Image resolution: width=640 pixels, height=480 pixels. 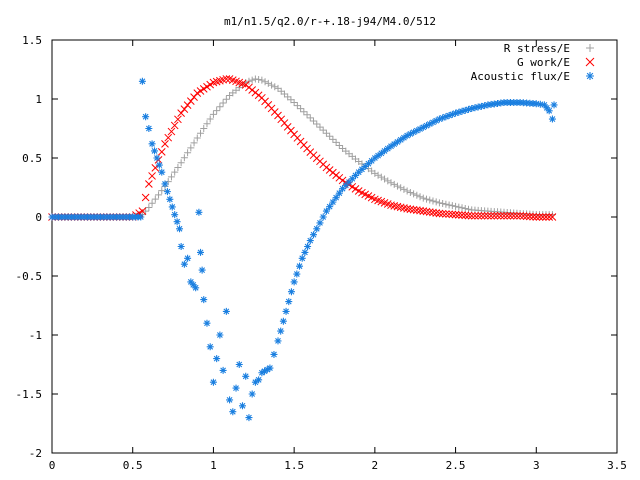 I want to click on y-tick-label: -2, so click(x=35, y=453).